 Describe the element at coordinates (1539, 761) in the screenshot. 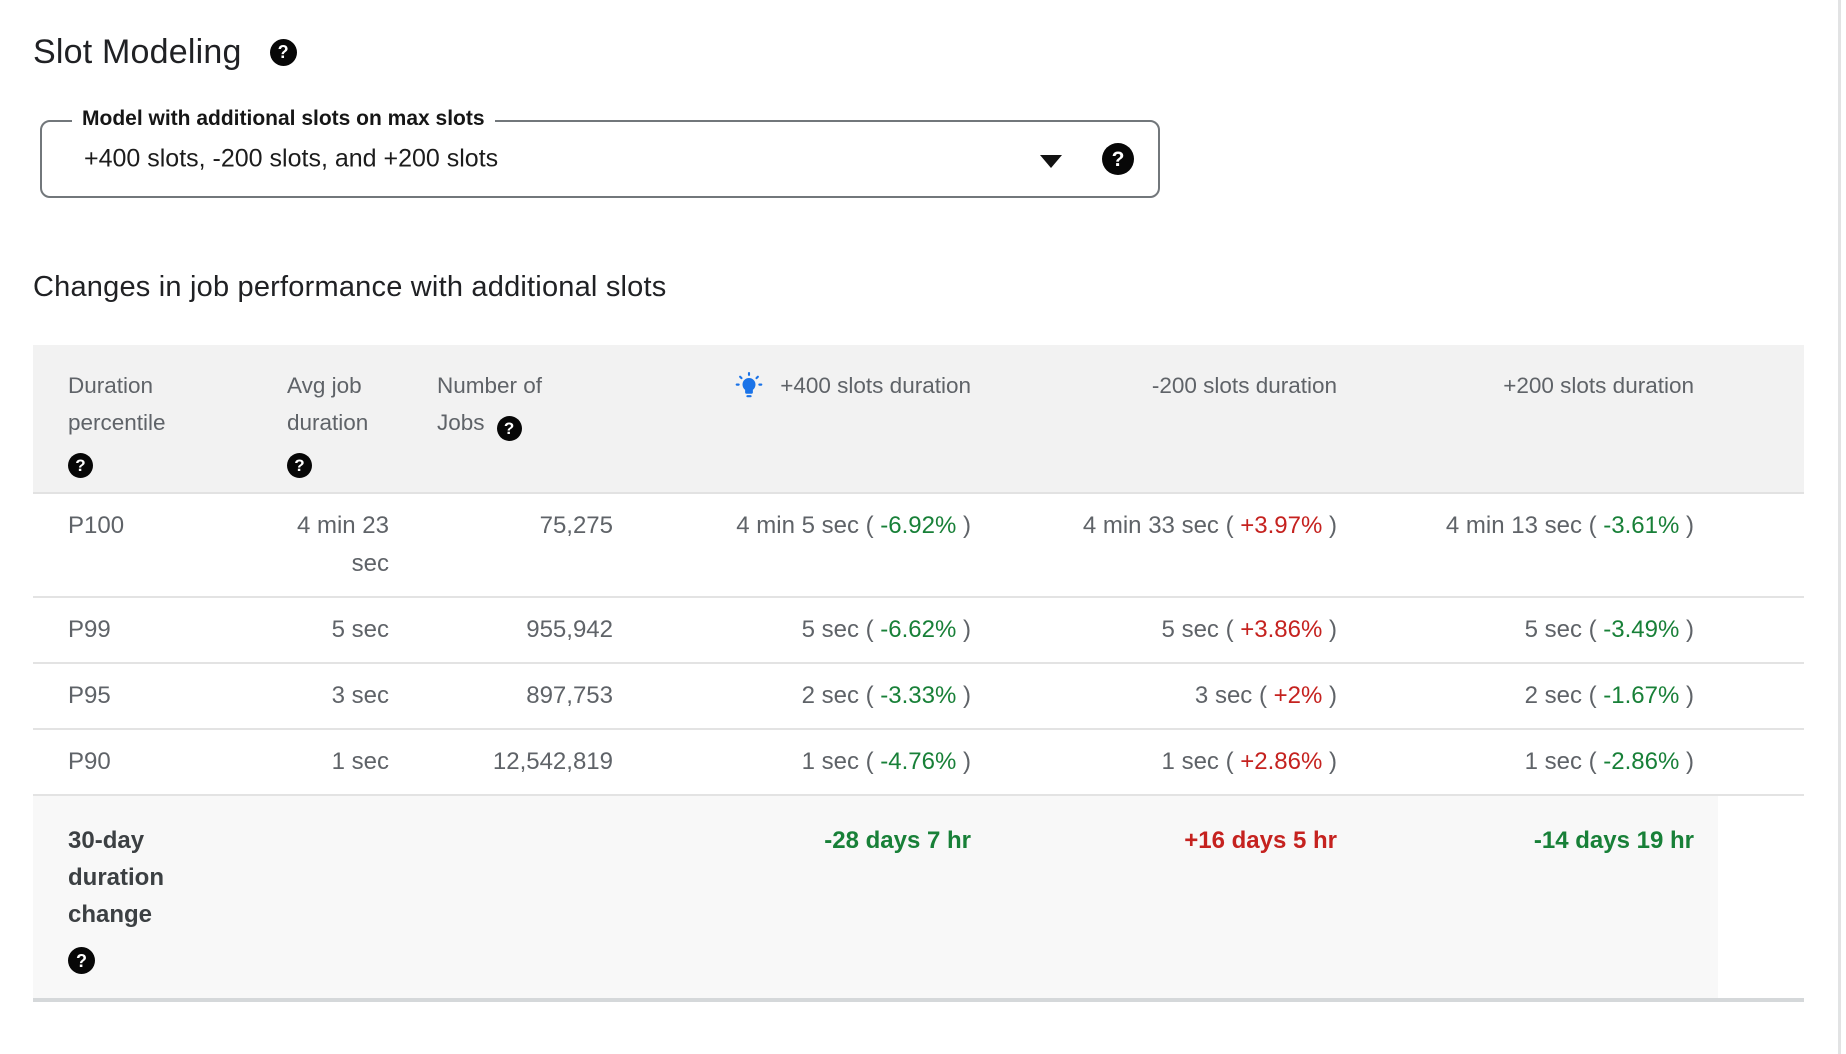

I see `cell-plus200-duration: 1 sec ( -2.86% )` at that location.